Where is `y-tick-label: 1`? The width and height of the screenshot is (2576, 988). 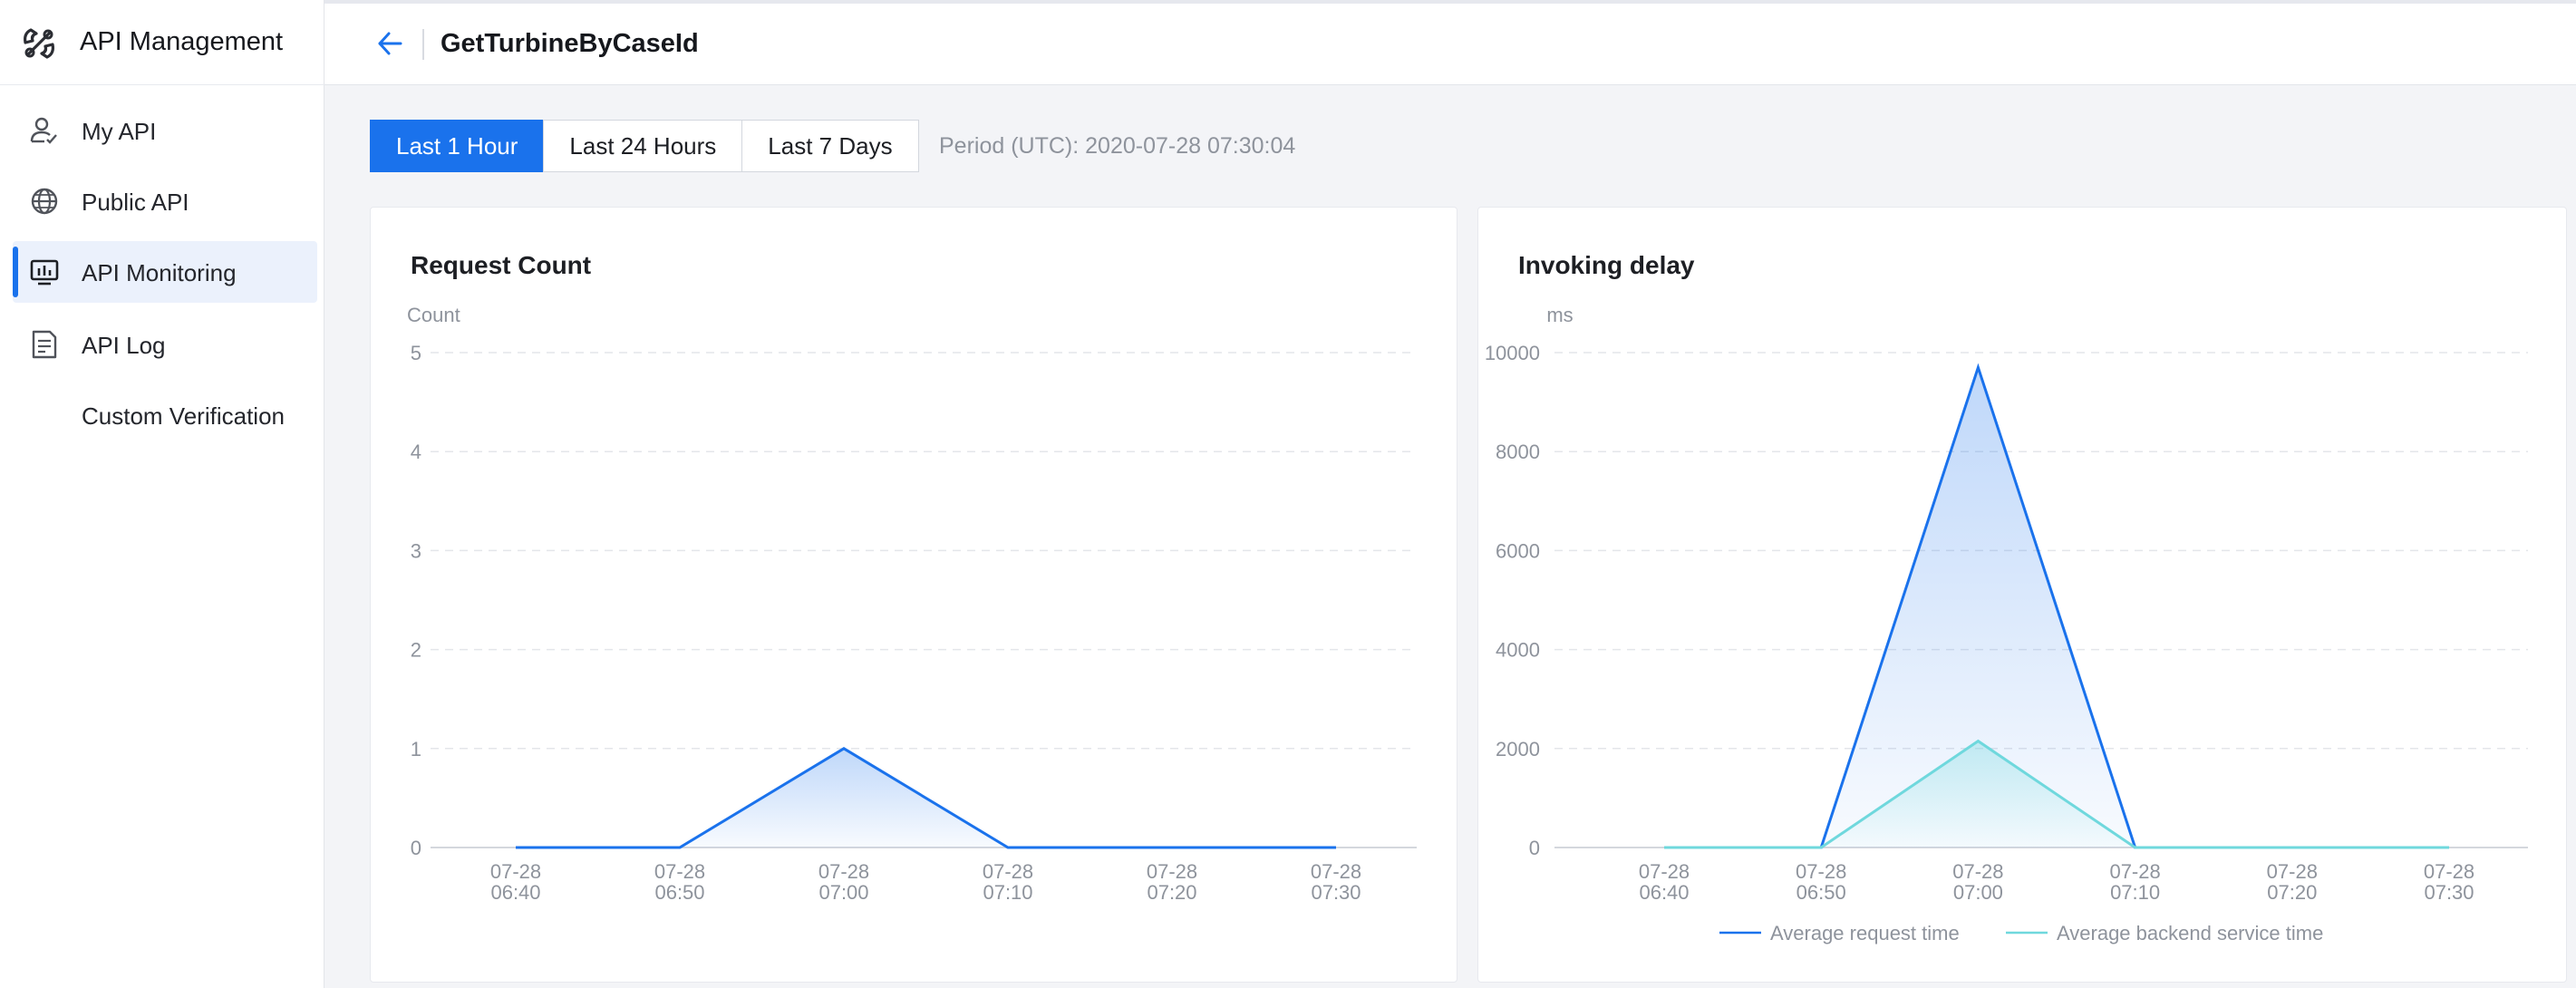
y-tick-label: 1 is located at coordinates (416, 749).